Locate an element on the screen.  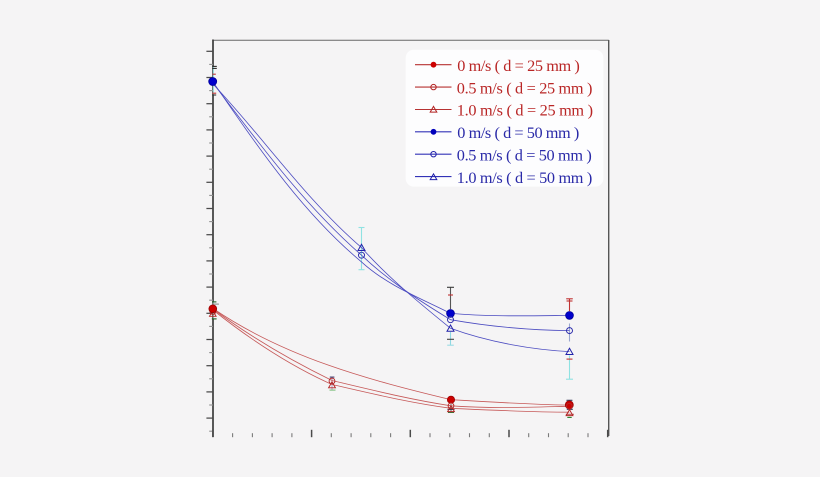
svg-text: 0.5 m/s ( d = 25 mm ) is located at coordinates (525, 87).